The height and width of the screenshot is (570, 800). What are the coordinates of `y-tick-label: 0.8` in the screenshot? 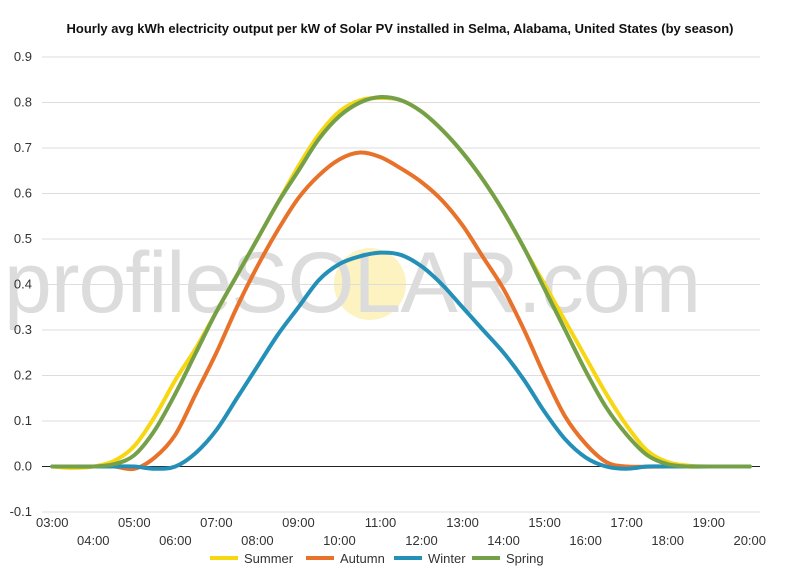 It's located at (23, 102).